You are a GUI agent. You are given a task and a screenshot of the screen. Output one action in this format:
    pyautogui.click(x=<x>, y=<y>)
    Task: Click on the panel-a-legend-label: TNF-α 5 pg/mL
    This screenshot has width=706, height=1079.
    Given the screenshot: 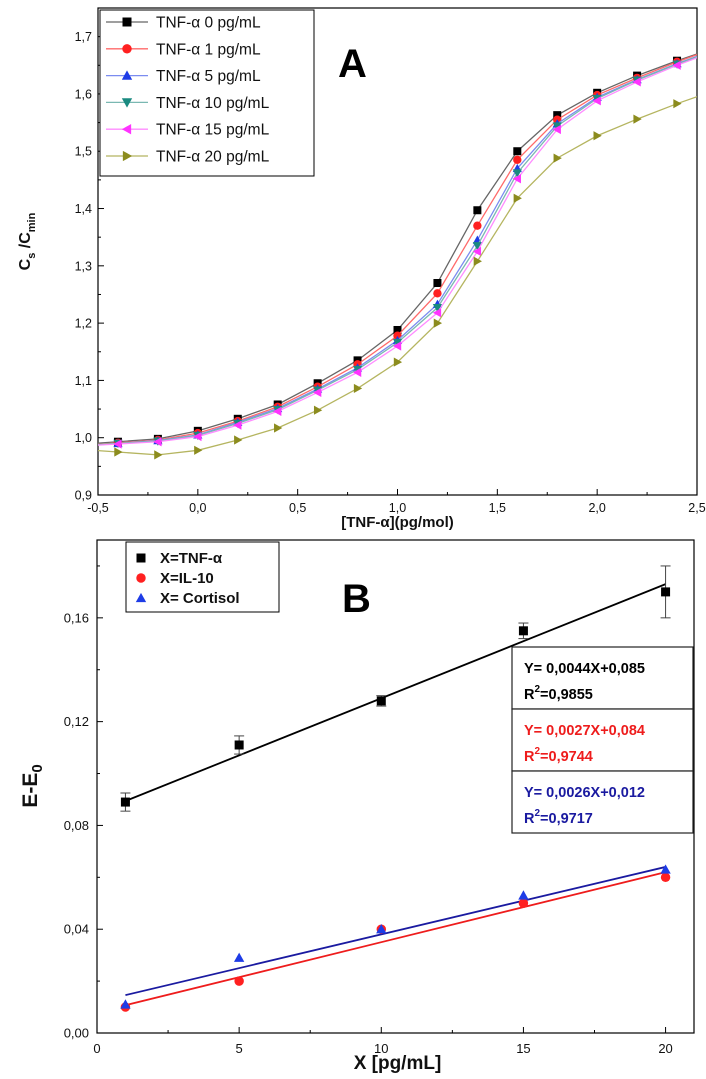 What is the action you would take?
    pyautogui.click(x=208, y=76)
    